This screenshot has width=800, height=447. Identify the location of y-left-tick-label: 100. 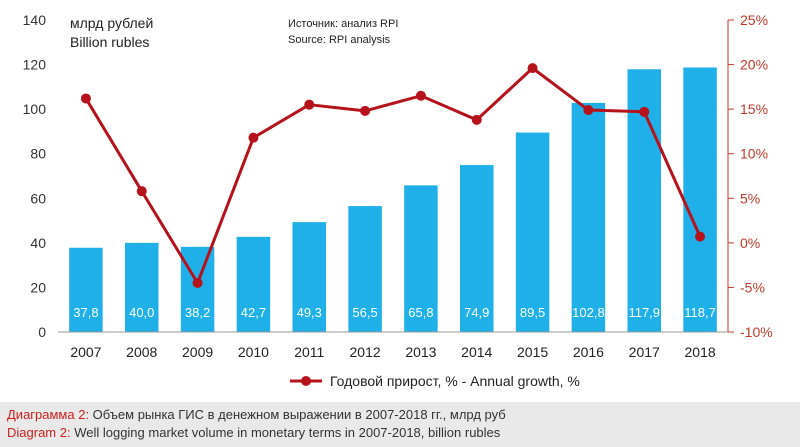
(35, 109).